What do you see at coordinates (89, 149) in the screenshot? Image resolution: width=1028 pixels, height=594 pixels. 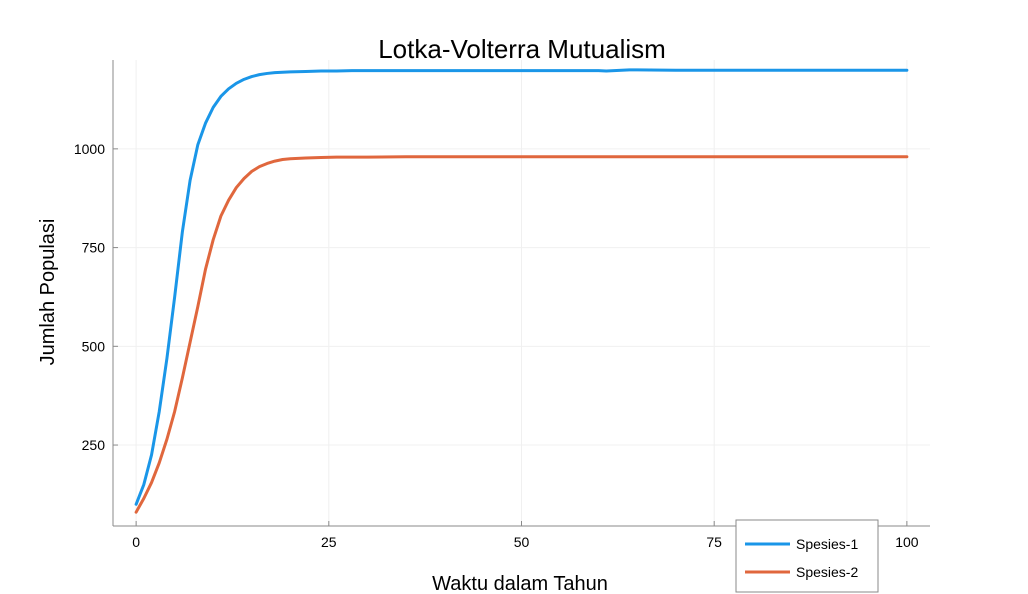 I see `y-tick-label: 1000` at bounding box center [89, 149].